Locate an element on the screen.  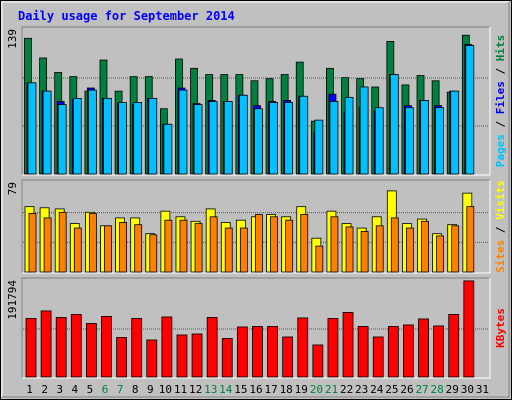
x-tick-label-day-13: 13 is located at coordinates (210, 389).